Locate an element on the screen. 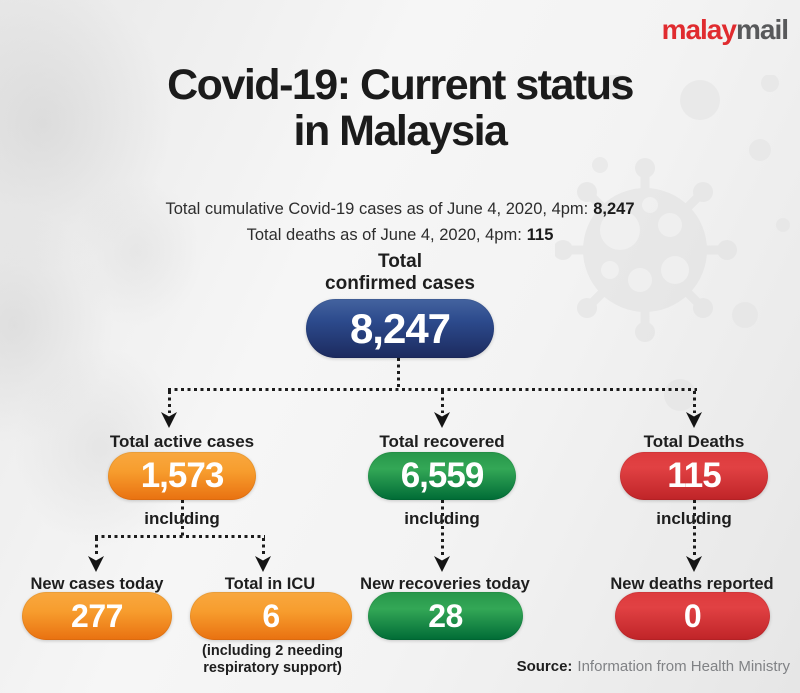  pill-total-recovered: 6,559 is located at coordinates (442, 476).